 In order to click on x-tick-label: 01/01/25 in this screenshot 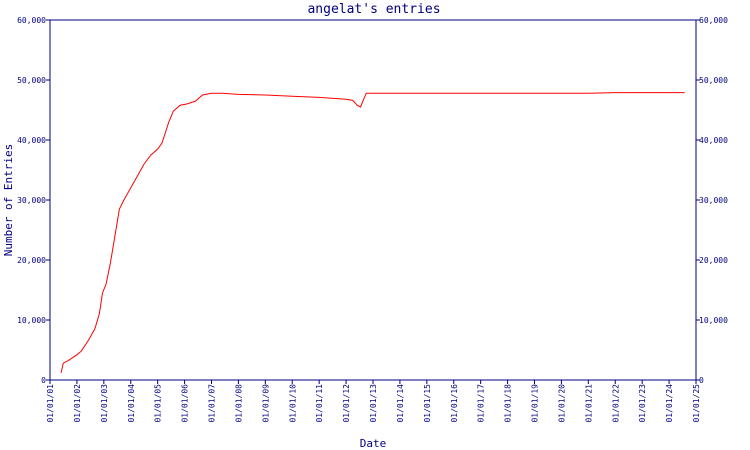, I will do `click(696, 403)`.